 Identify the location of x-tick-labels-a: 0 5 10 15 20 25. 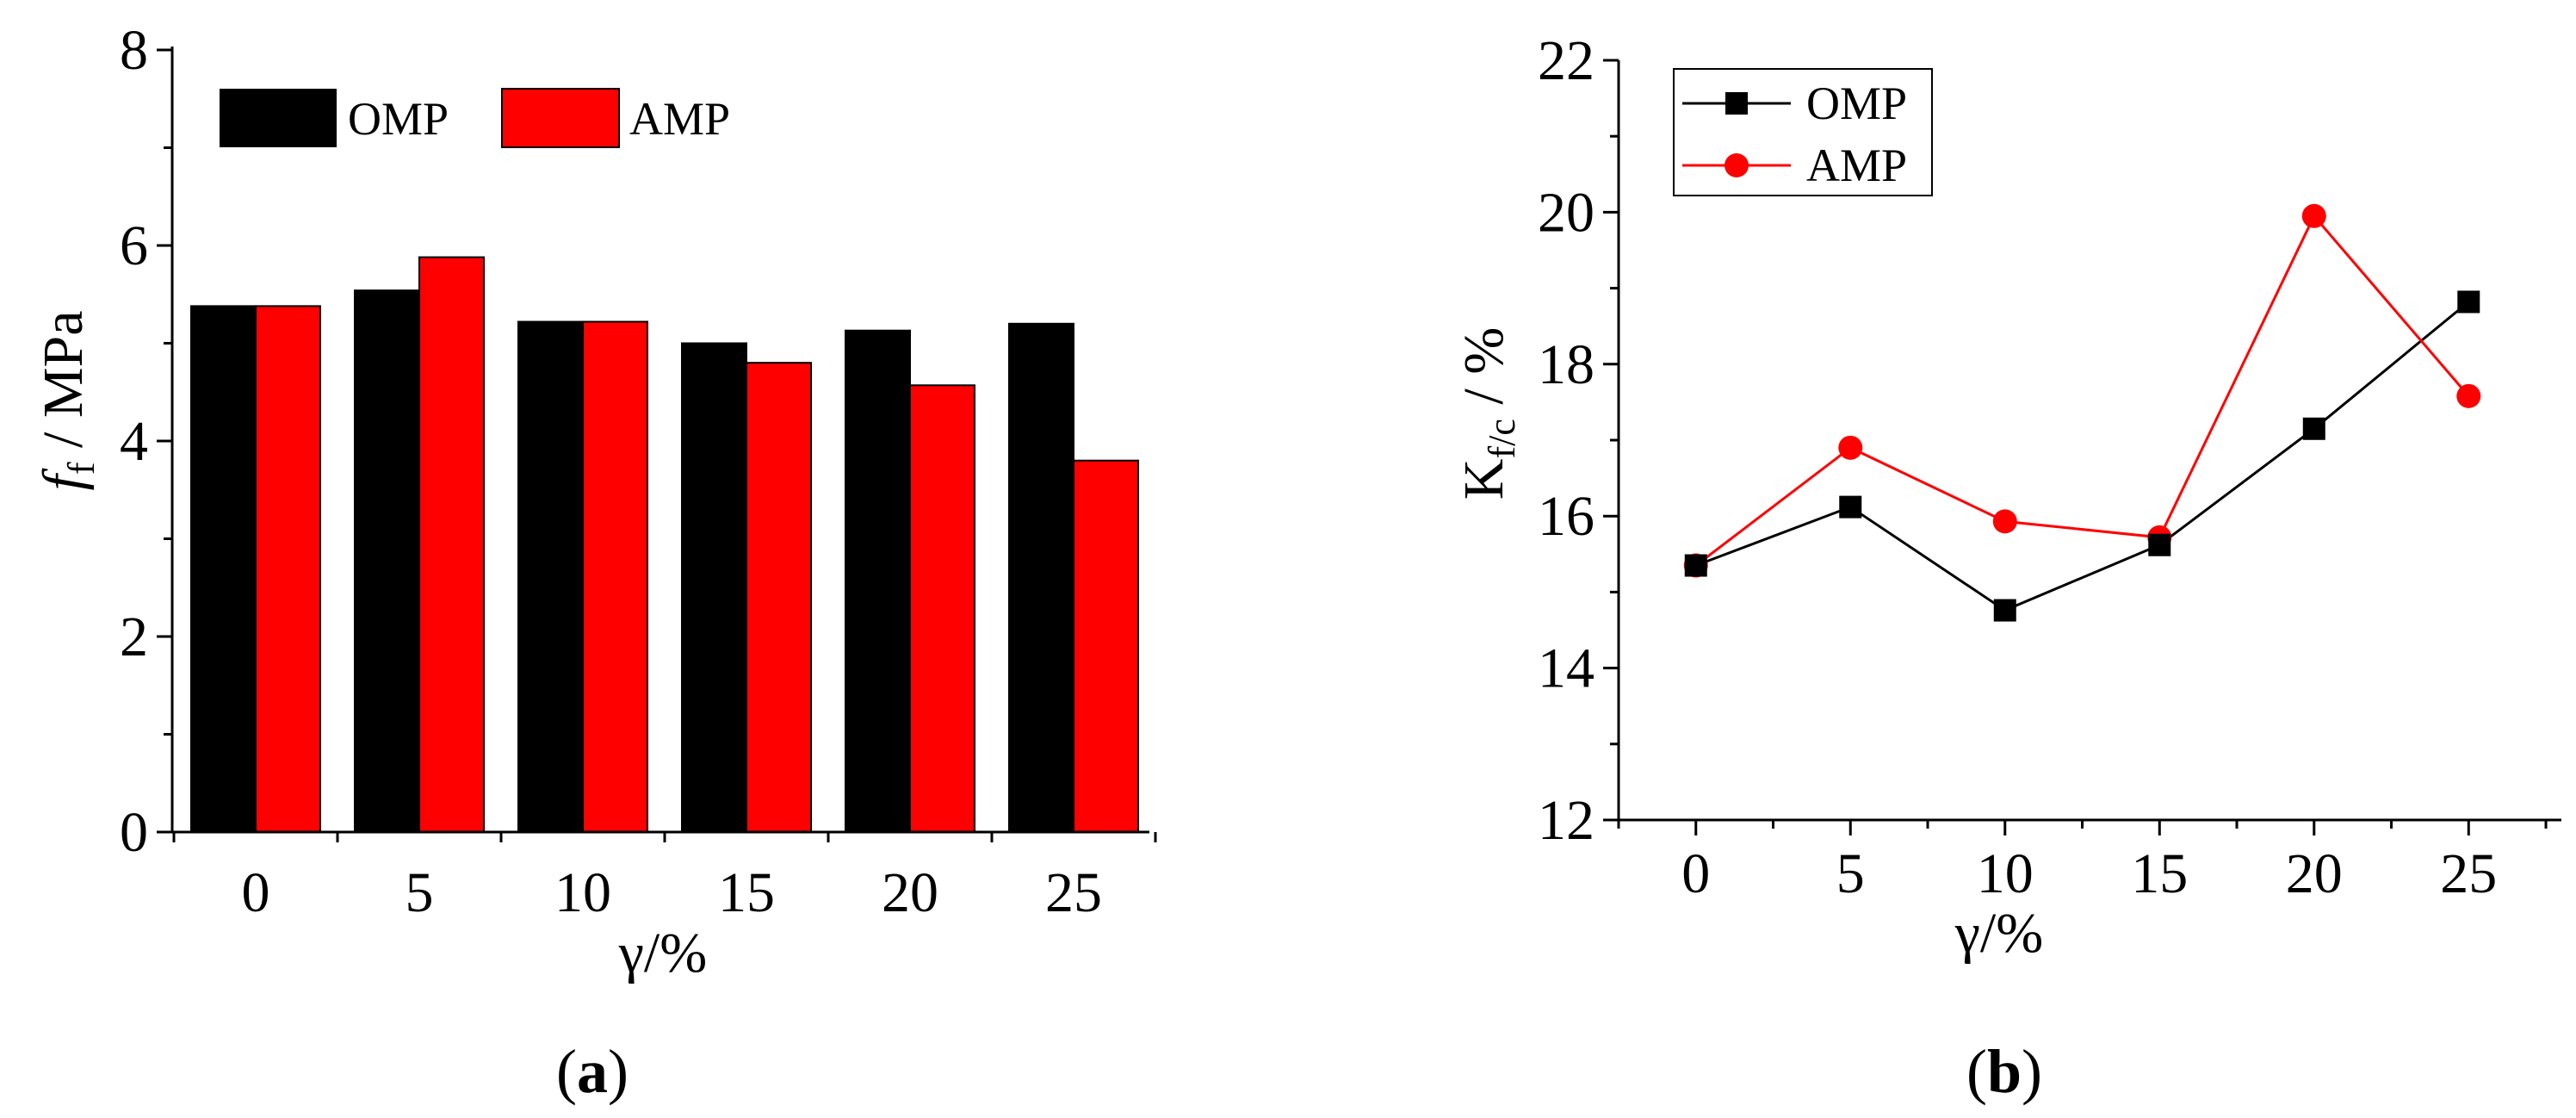
(672, 892).